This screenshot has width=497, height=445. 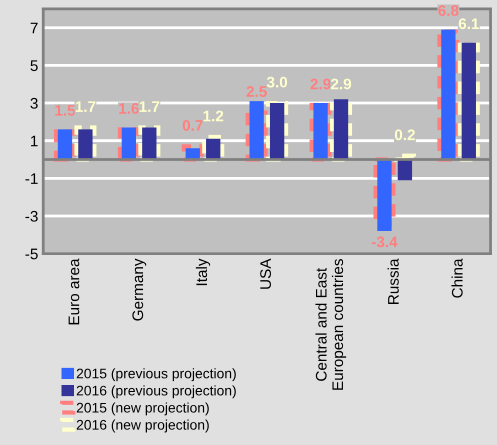 What do you see at coordinates (129, 108) in the screenshot?
I see `data-label: 1.6` at bounding box center [129, 108].